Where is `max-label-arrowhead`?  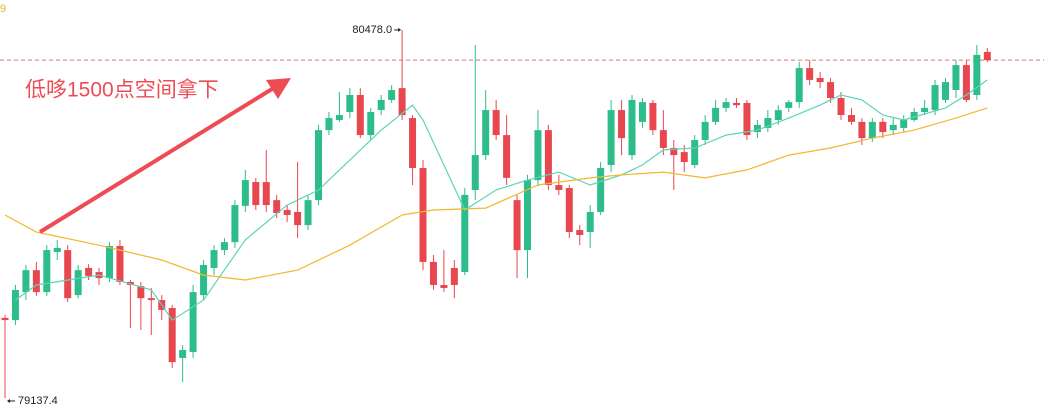 max-label-arrowhead is located at coordinates (400, 29).